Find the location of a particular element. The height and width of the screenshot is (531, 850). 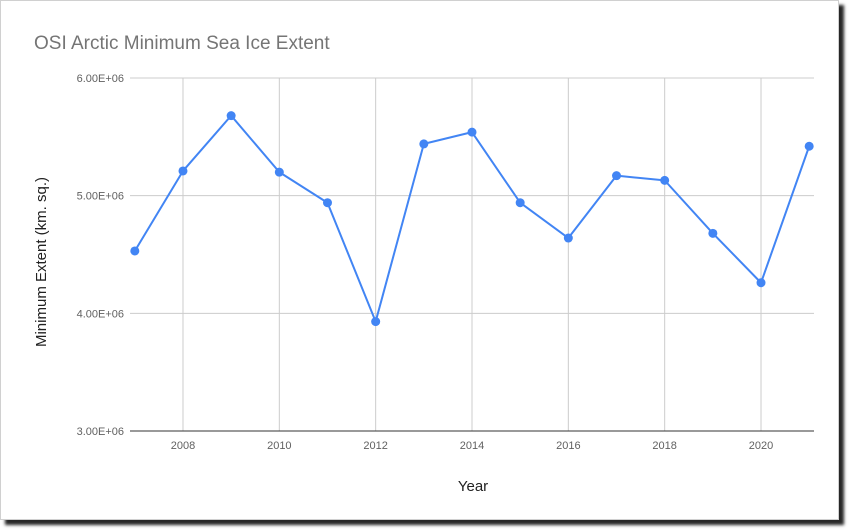

x-tick-label: 2008 is located at coordinates (183, 446).